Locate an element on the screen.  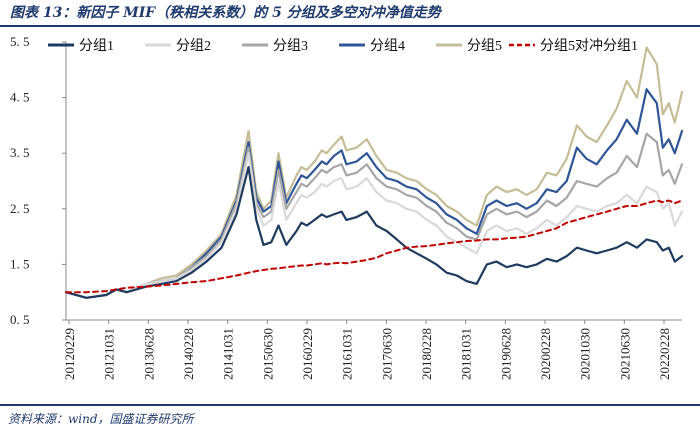
x-tick-label: 20140228 is located at coordinates (188, 354).